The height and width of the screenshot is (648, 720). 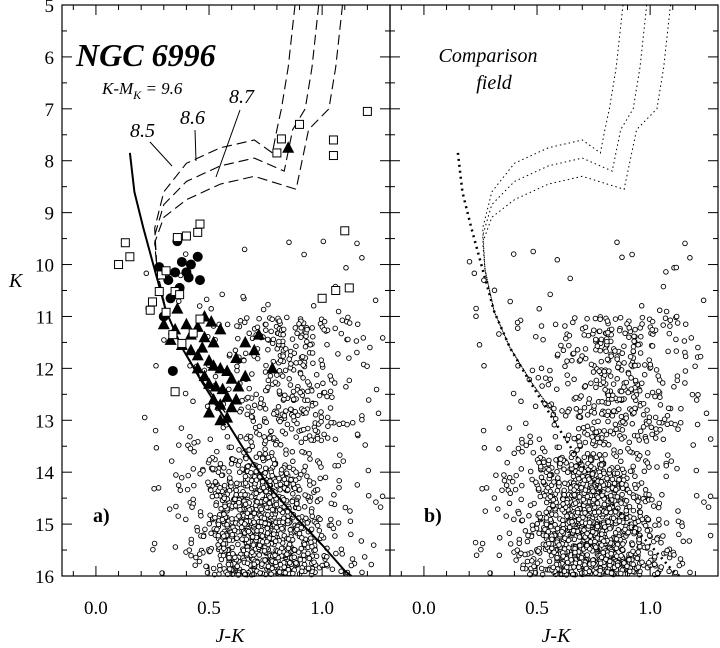 I want to click on isochrone-label-8-7: 8.7, so click(x=242, y=97).